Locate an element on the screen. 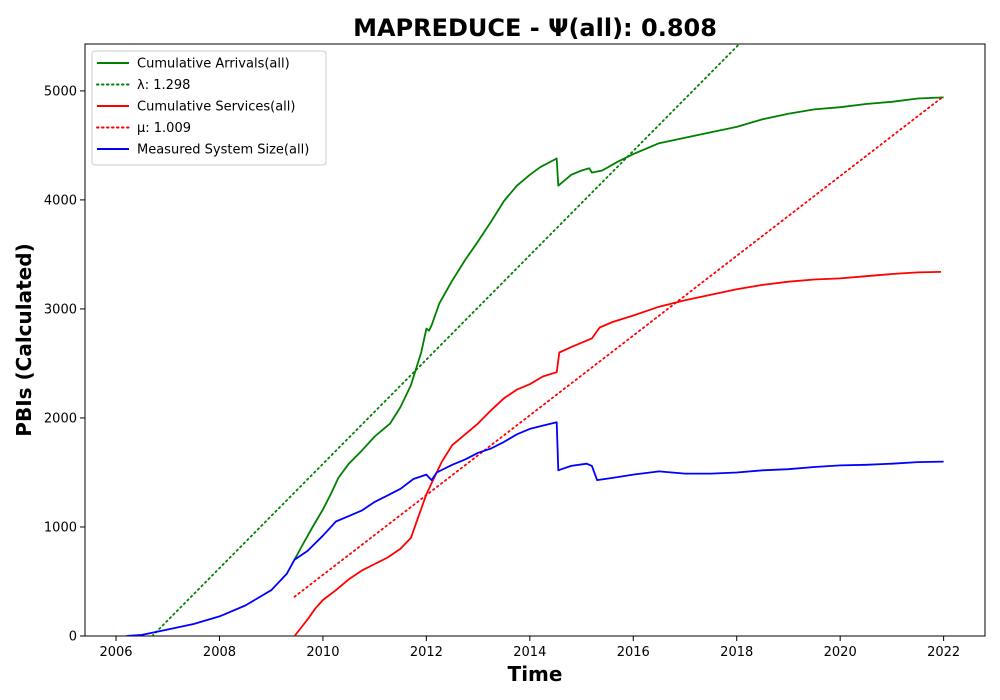 This screenshot has width=1000, height=700. x-tick-label: 2010 is located at coordinates (322, 652).